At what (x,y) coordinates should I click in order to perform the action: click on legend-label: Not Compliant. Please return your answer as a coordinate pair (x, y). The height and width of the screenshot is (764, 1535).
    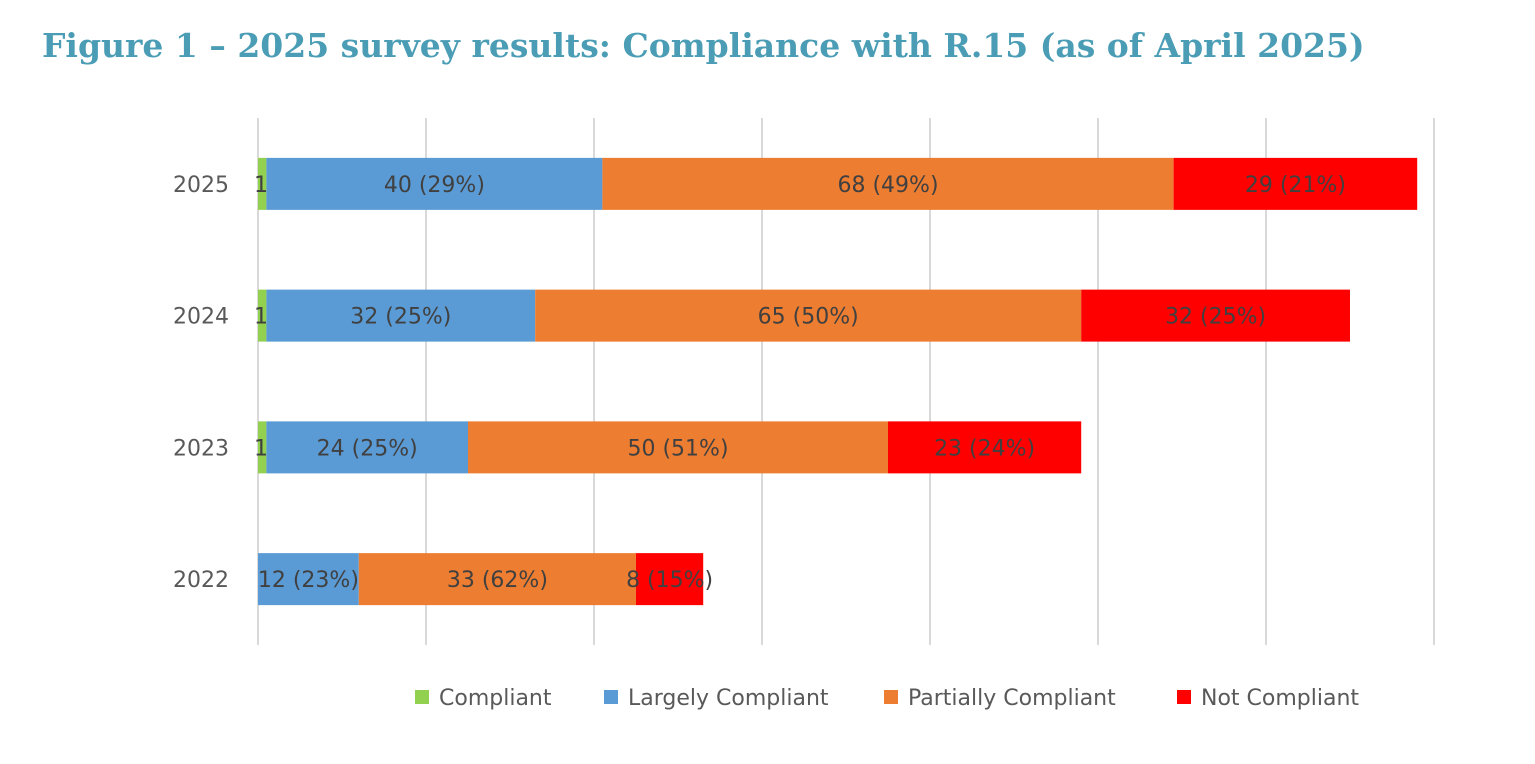
    Looking at the image, I should click on (1280, 698).